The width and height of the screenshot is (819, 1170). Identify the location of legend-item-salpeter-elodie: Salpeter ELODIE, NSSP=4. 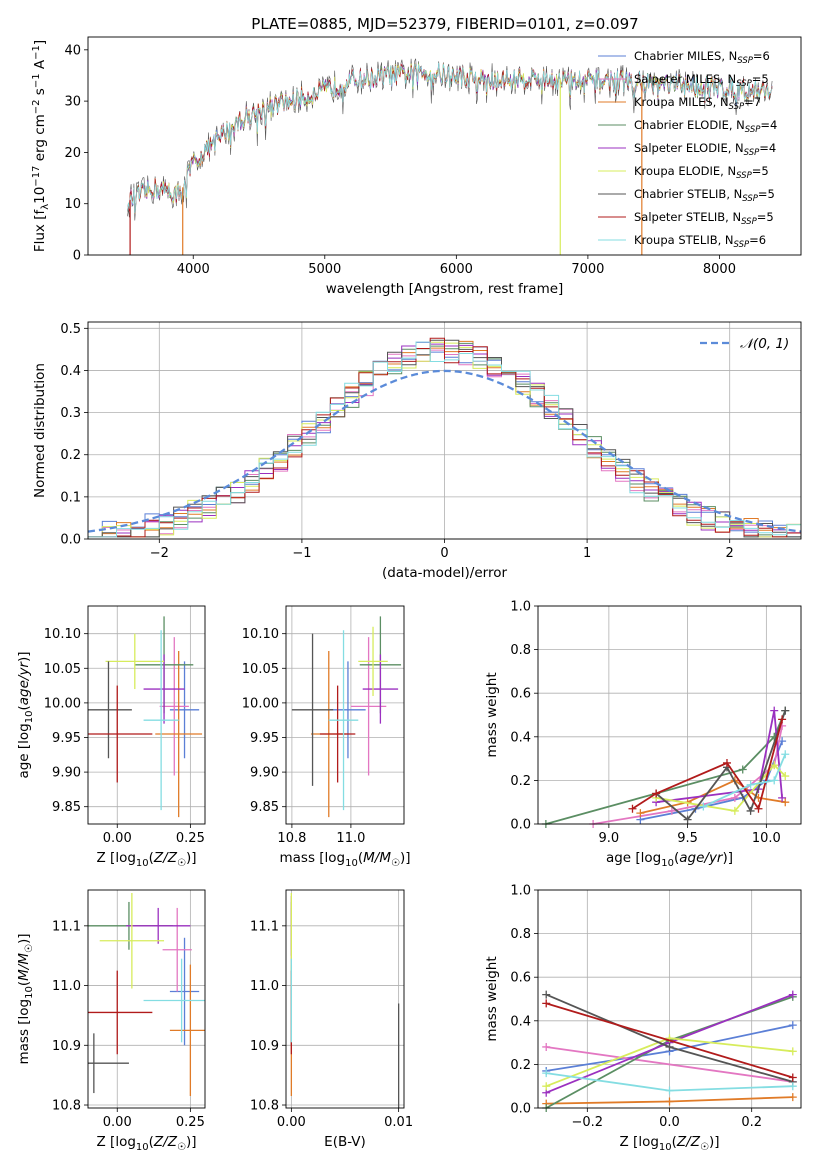
(687, 149).